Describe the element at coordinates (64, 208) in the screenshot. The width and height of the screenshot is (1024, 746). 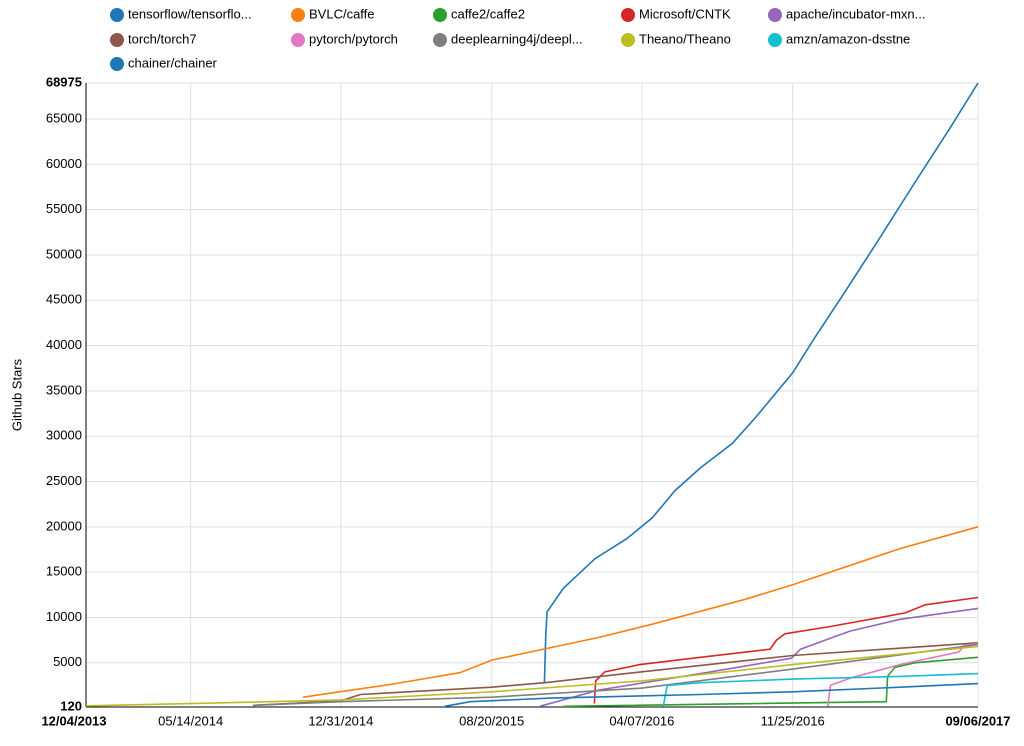
I see `y-tick-label: 55000` at that location.